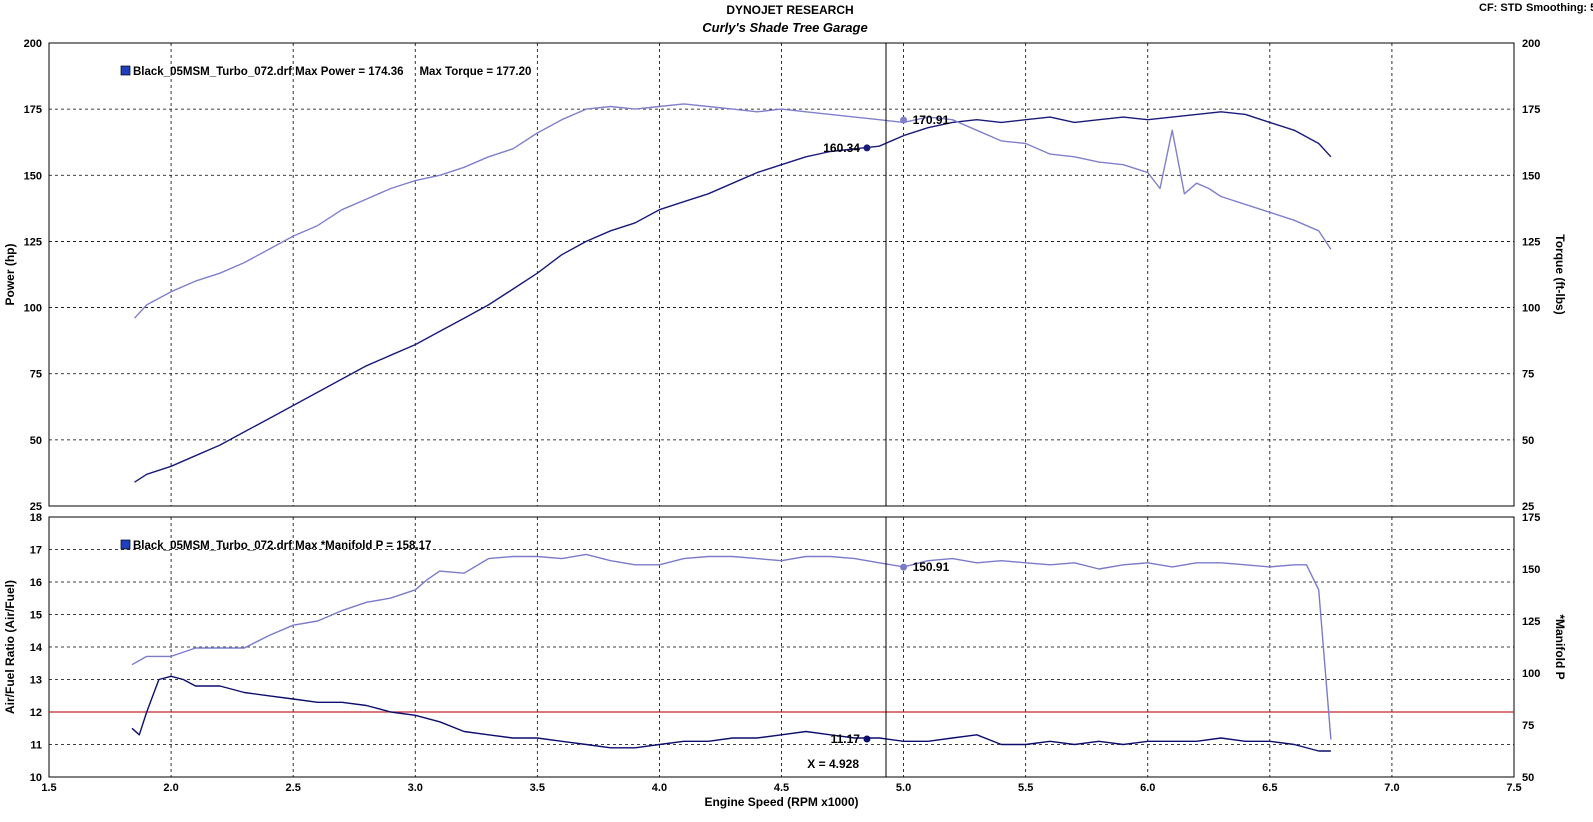  I want to click on x-tick-label: 3.0, so click(415, 788).